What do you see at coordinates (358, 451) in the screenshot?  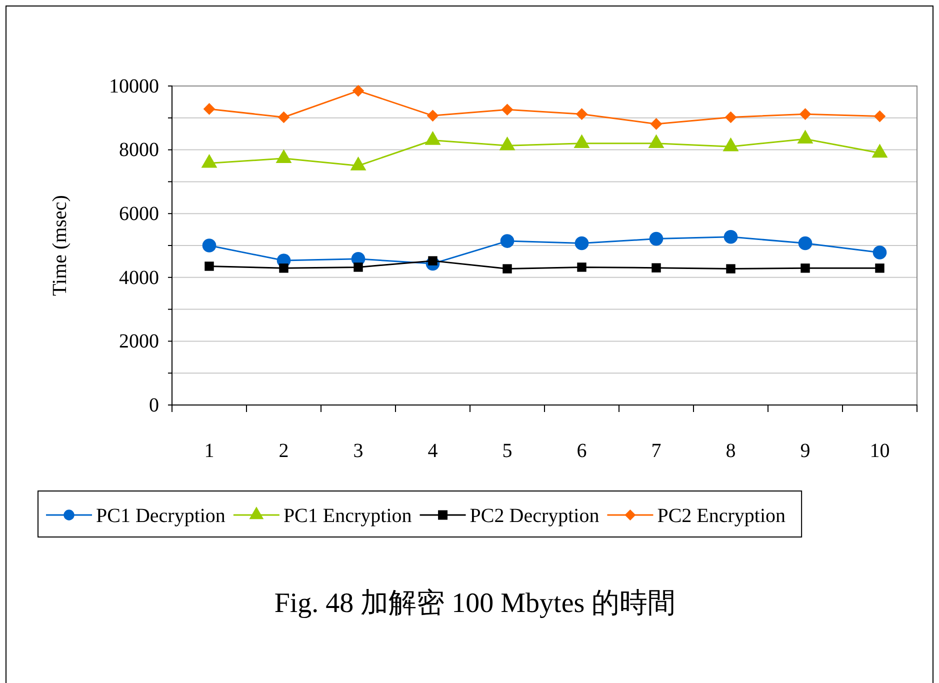 I see `x-tick-label: 3` at bounding box center [358, 451].